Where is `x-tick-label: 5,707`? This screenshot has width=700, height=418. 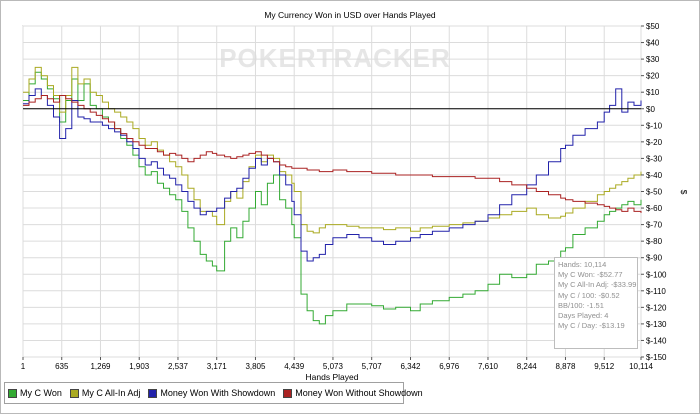 x-tick-label: 5,707 is located at coordinates (372, 366).